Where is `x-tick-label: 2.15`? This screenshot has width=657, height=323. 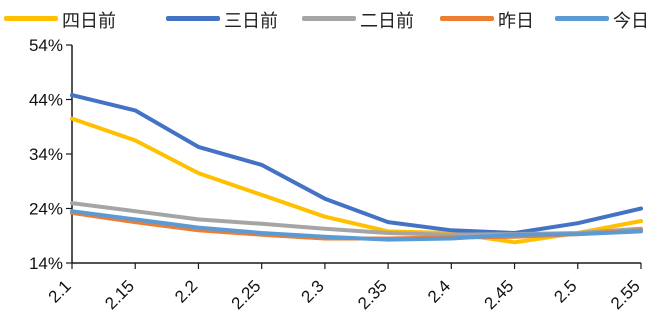 x-tick-label: 2.15 is located at coordinates (119, 294).